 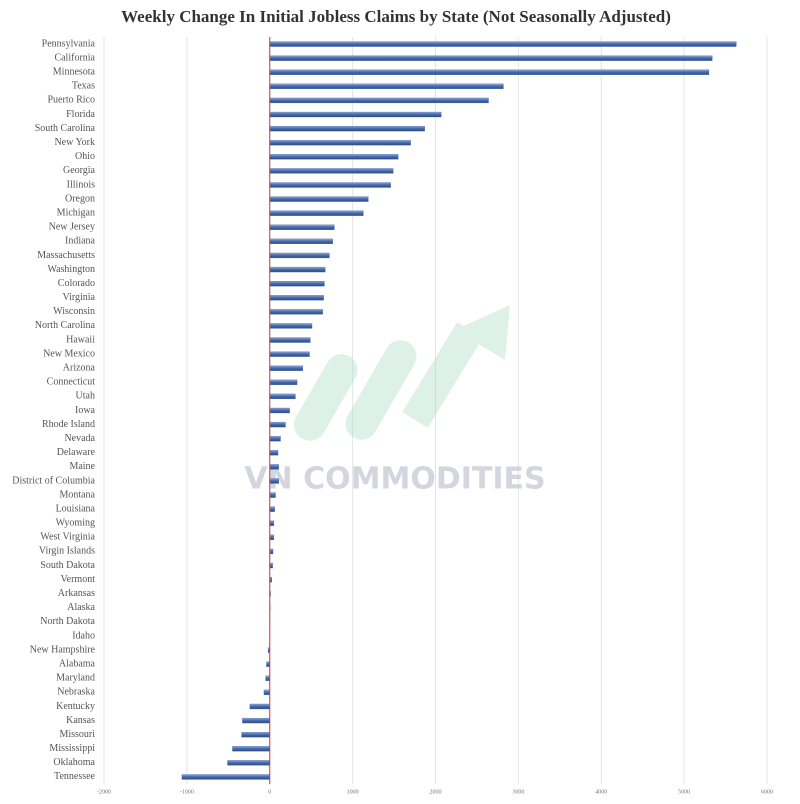 What do you see at coordinates (601, 792) in the screenshot?
I see `x-tick-label: 4000` at bounding box center [601, 792].